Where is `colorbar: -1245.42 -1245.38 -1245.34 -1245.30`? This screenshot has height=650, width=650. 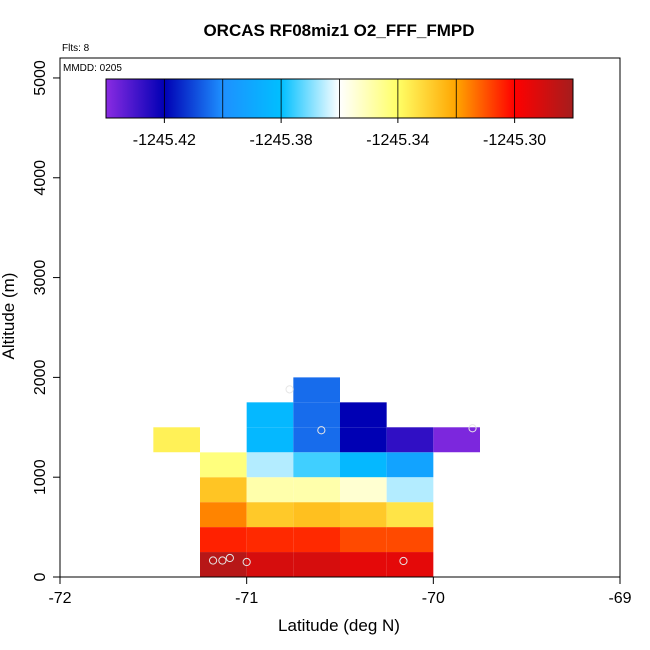
colorbar: -1245.42 -1245.38 -1245.34 -1245.30 is located at coordinates (339, 113).